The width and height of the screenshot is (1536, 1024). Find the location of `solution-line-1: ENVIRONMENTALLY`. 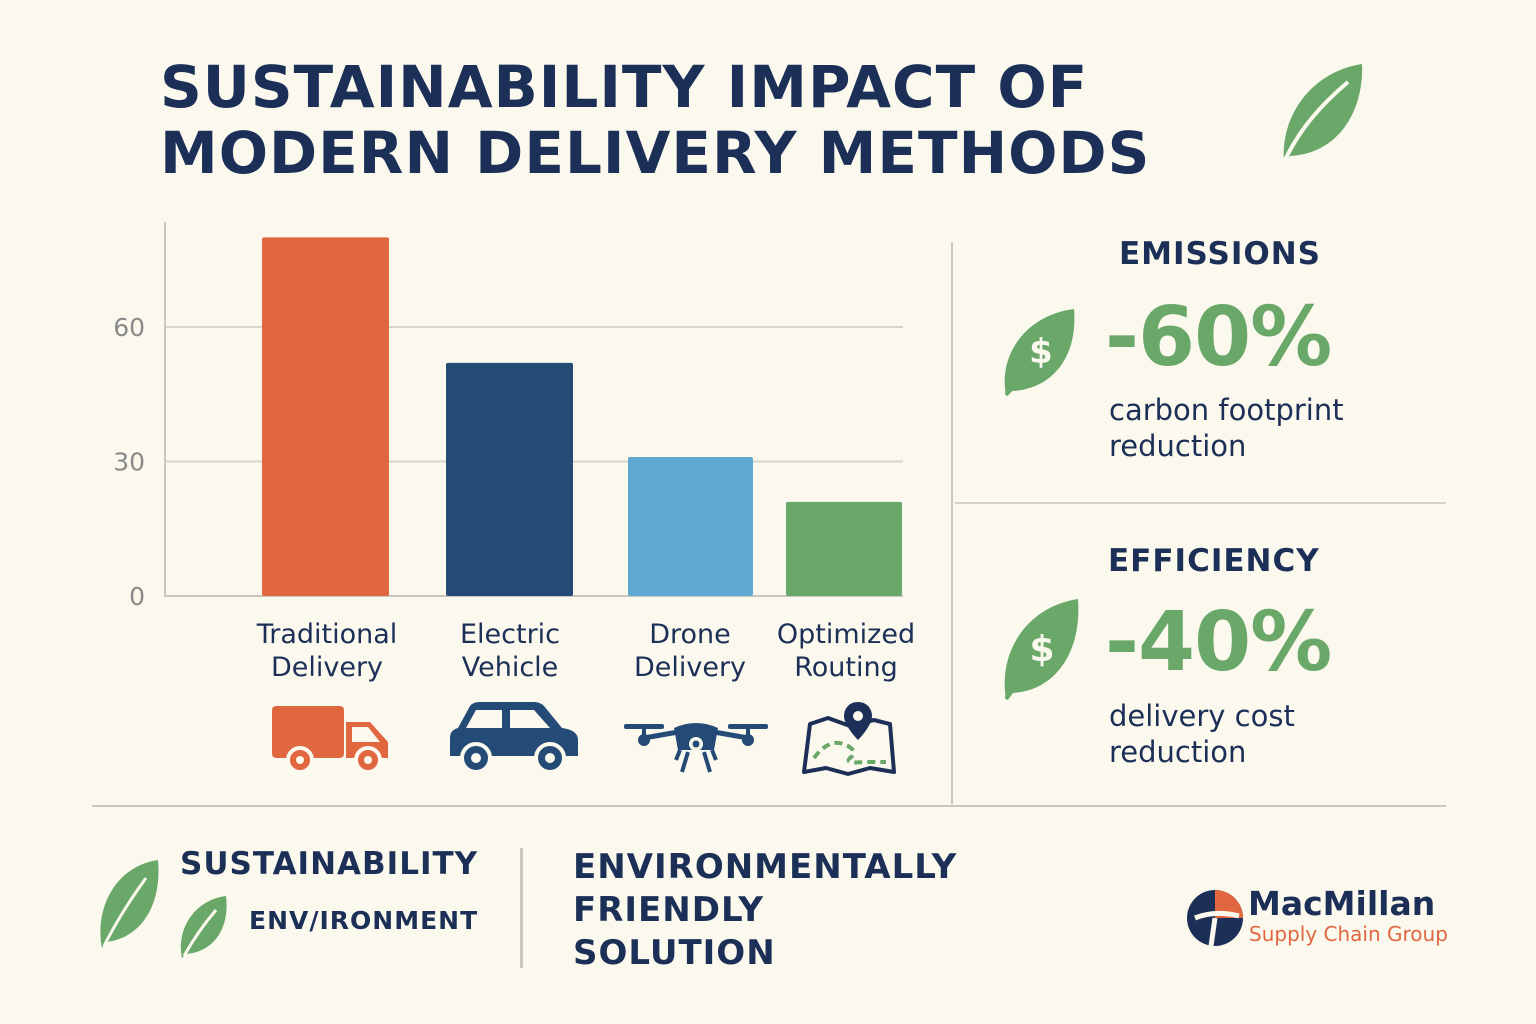

solution-line-1: ENVIRONMENTALLY is located at coordinates (765, 867).